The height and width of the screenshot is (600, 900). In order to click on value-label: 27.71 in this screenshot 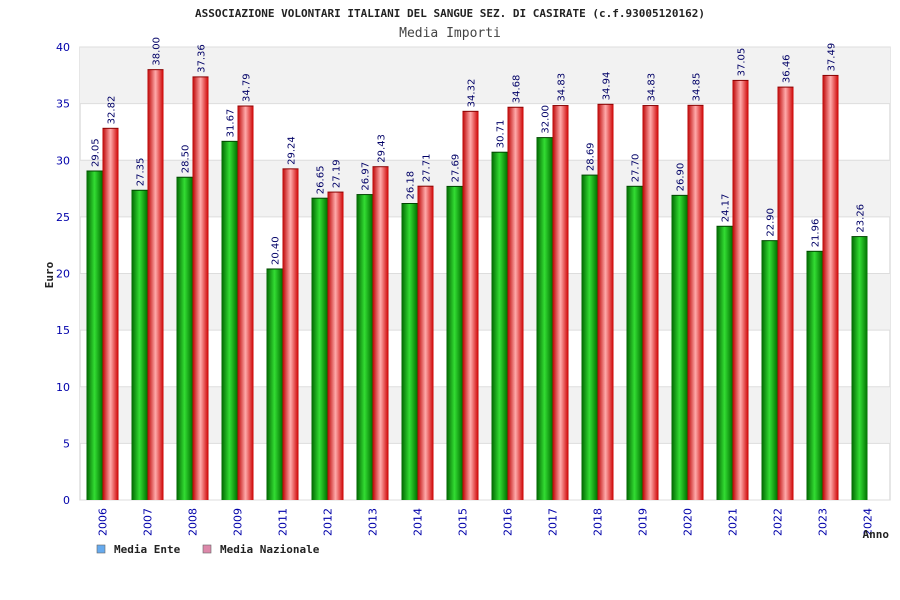, I will do `click(427, 168)`.